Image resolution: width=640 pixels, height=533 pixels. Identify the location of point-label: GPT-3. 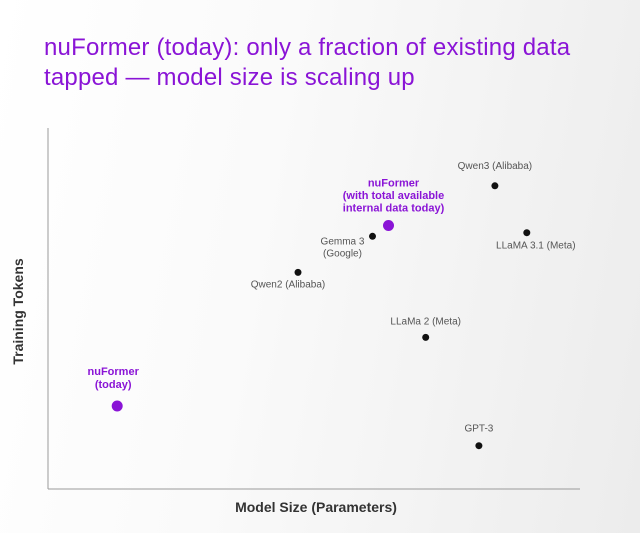
(478, 429).